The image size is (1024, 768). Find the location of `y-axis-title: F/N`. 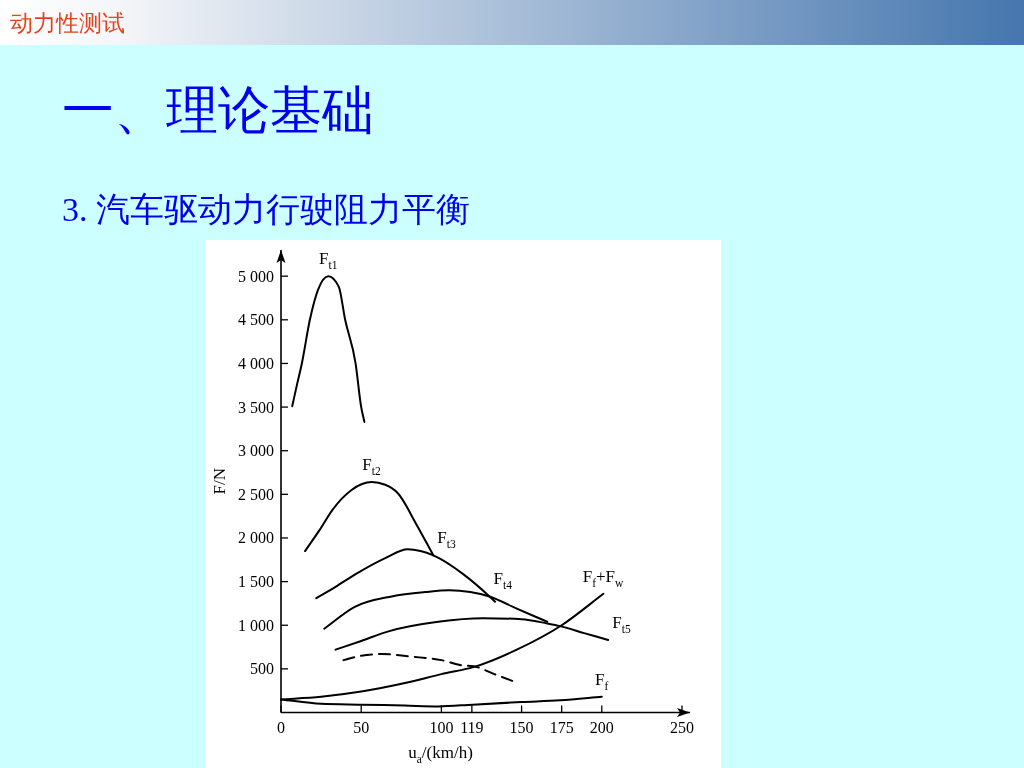

y-axis-title: F/N is located at coordinates (219, 481).